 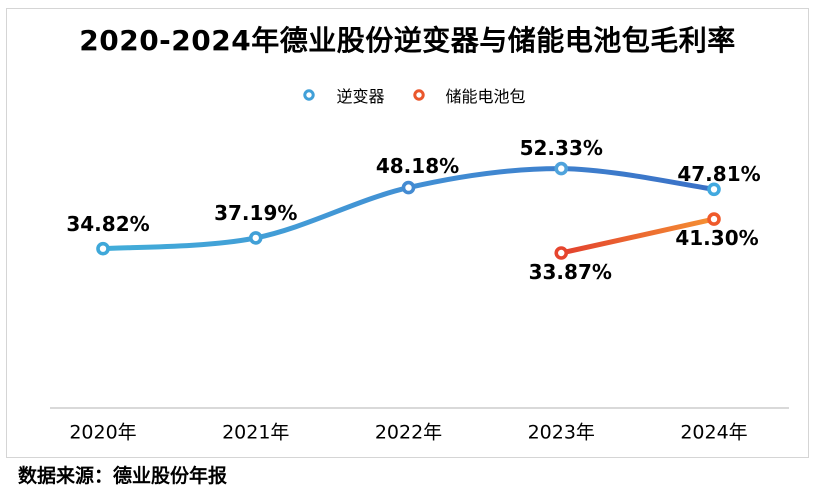 I want to click on legend-label: 储能电池包, so click(x=485, y=96).